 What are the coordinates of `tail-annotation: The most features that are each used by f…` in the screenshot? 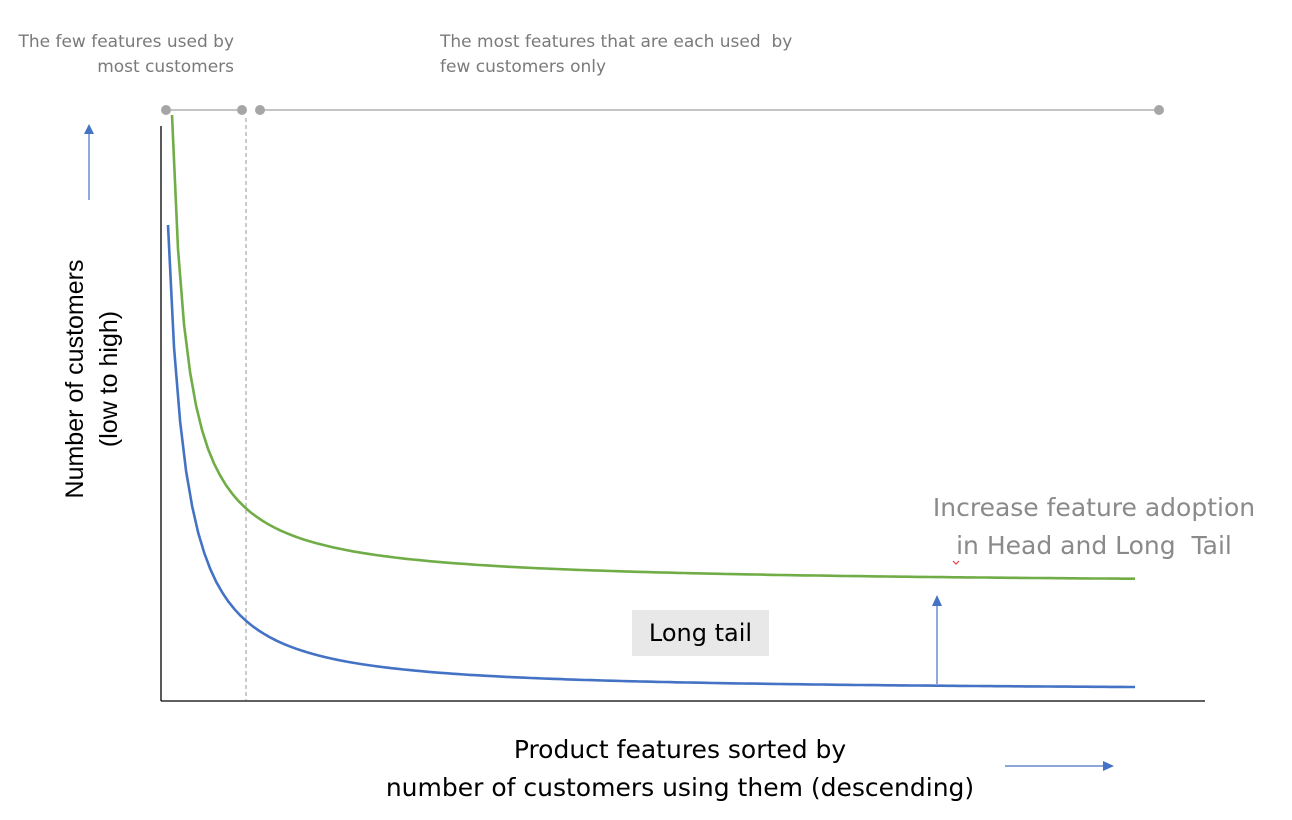 It's located at (616, 54).